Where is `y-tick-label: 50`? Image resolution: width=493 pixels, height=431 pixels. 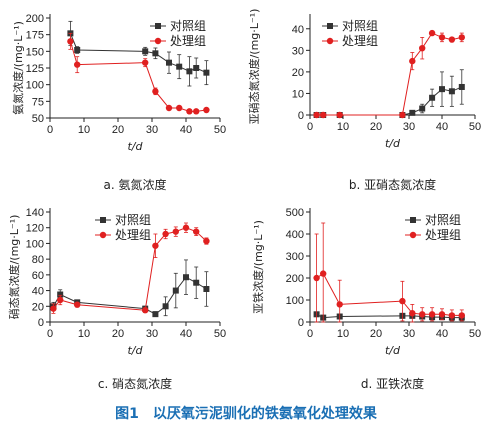 y-tick-label: 50 is located at coordinates (38, 119).